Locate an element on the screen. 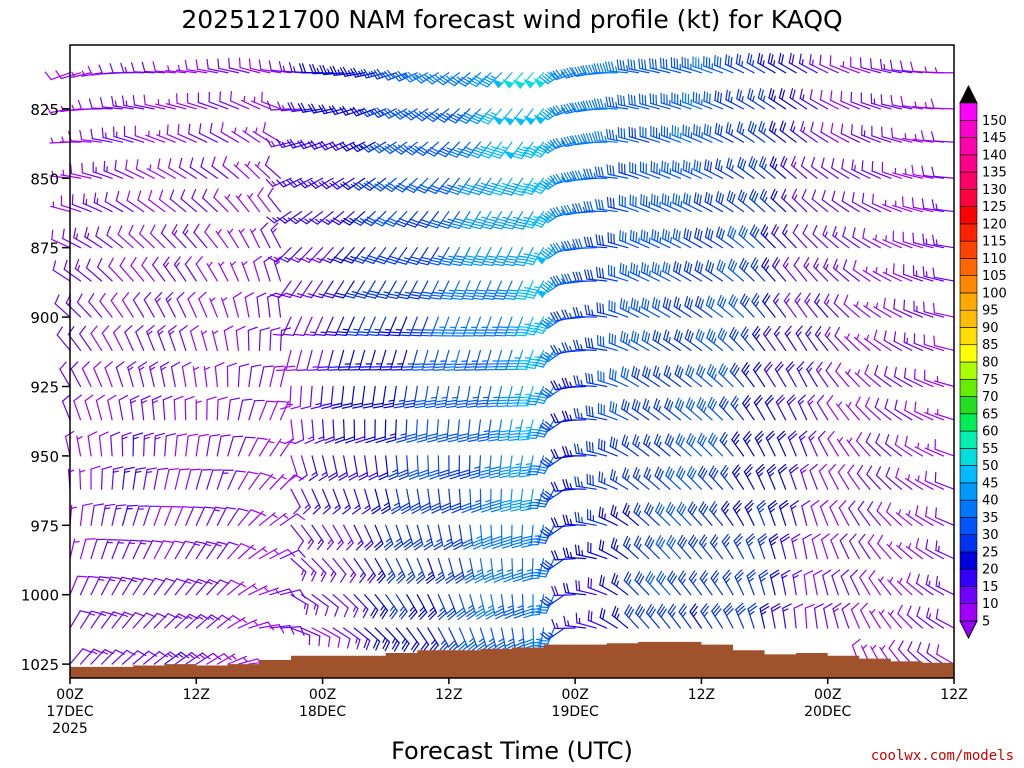 The image size is (1024, 768). colorbar-label: 10 is located at coordinates (990, 604).